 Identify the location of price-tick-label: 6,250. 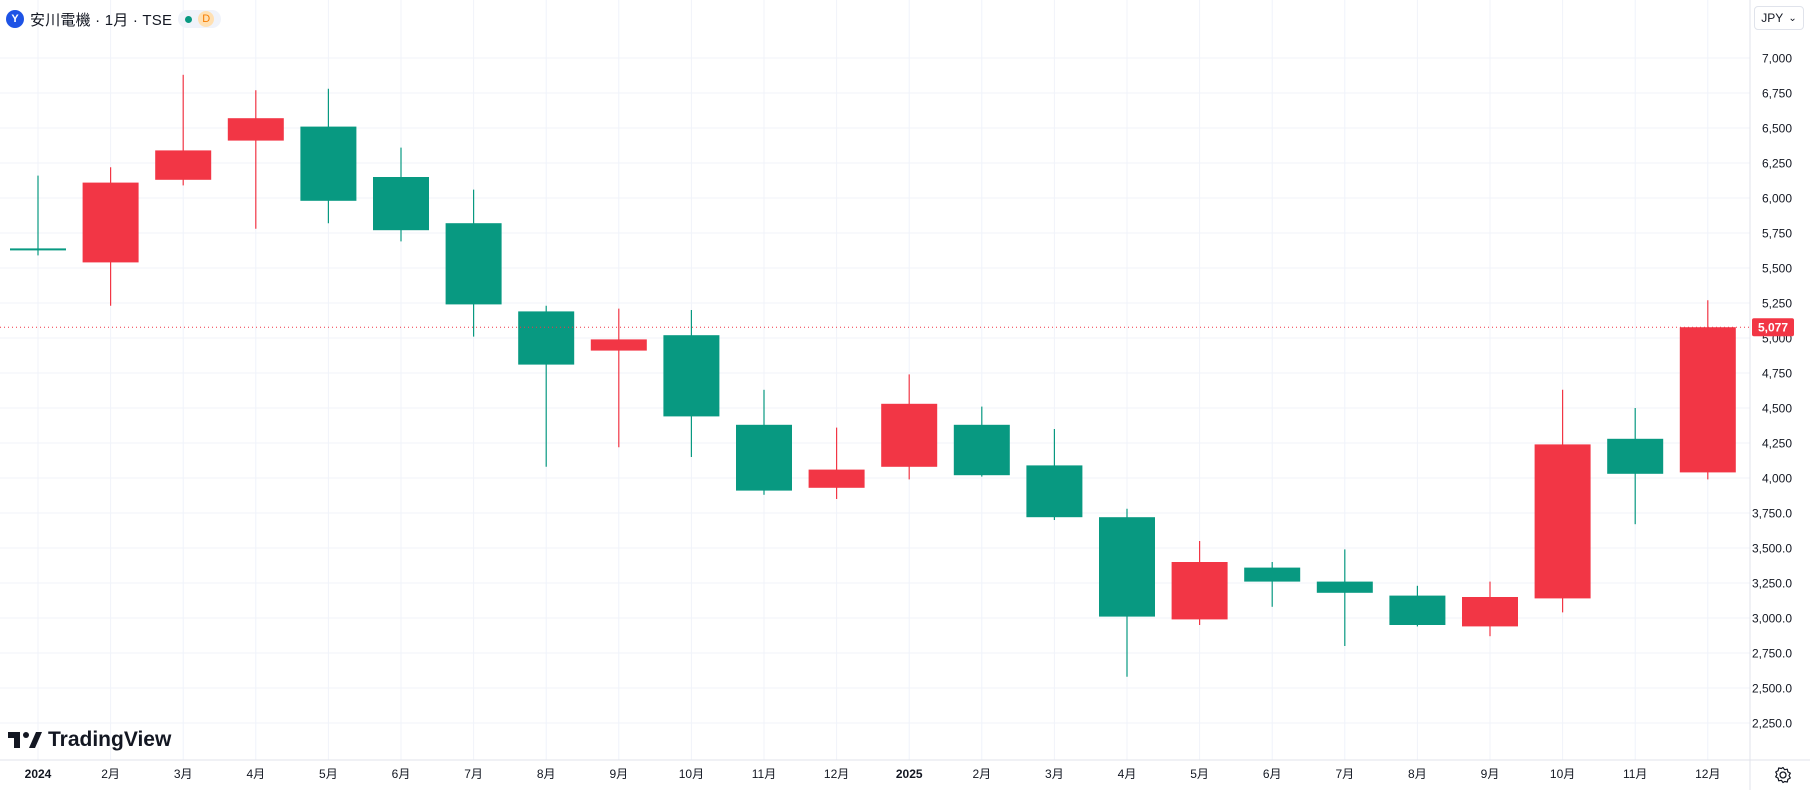
(1777, 164).